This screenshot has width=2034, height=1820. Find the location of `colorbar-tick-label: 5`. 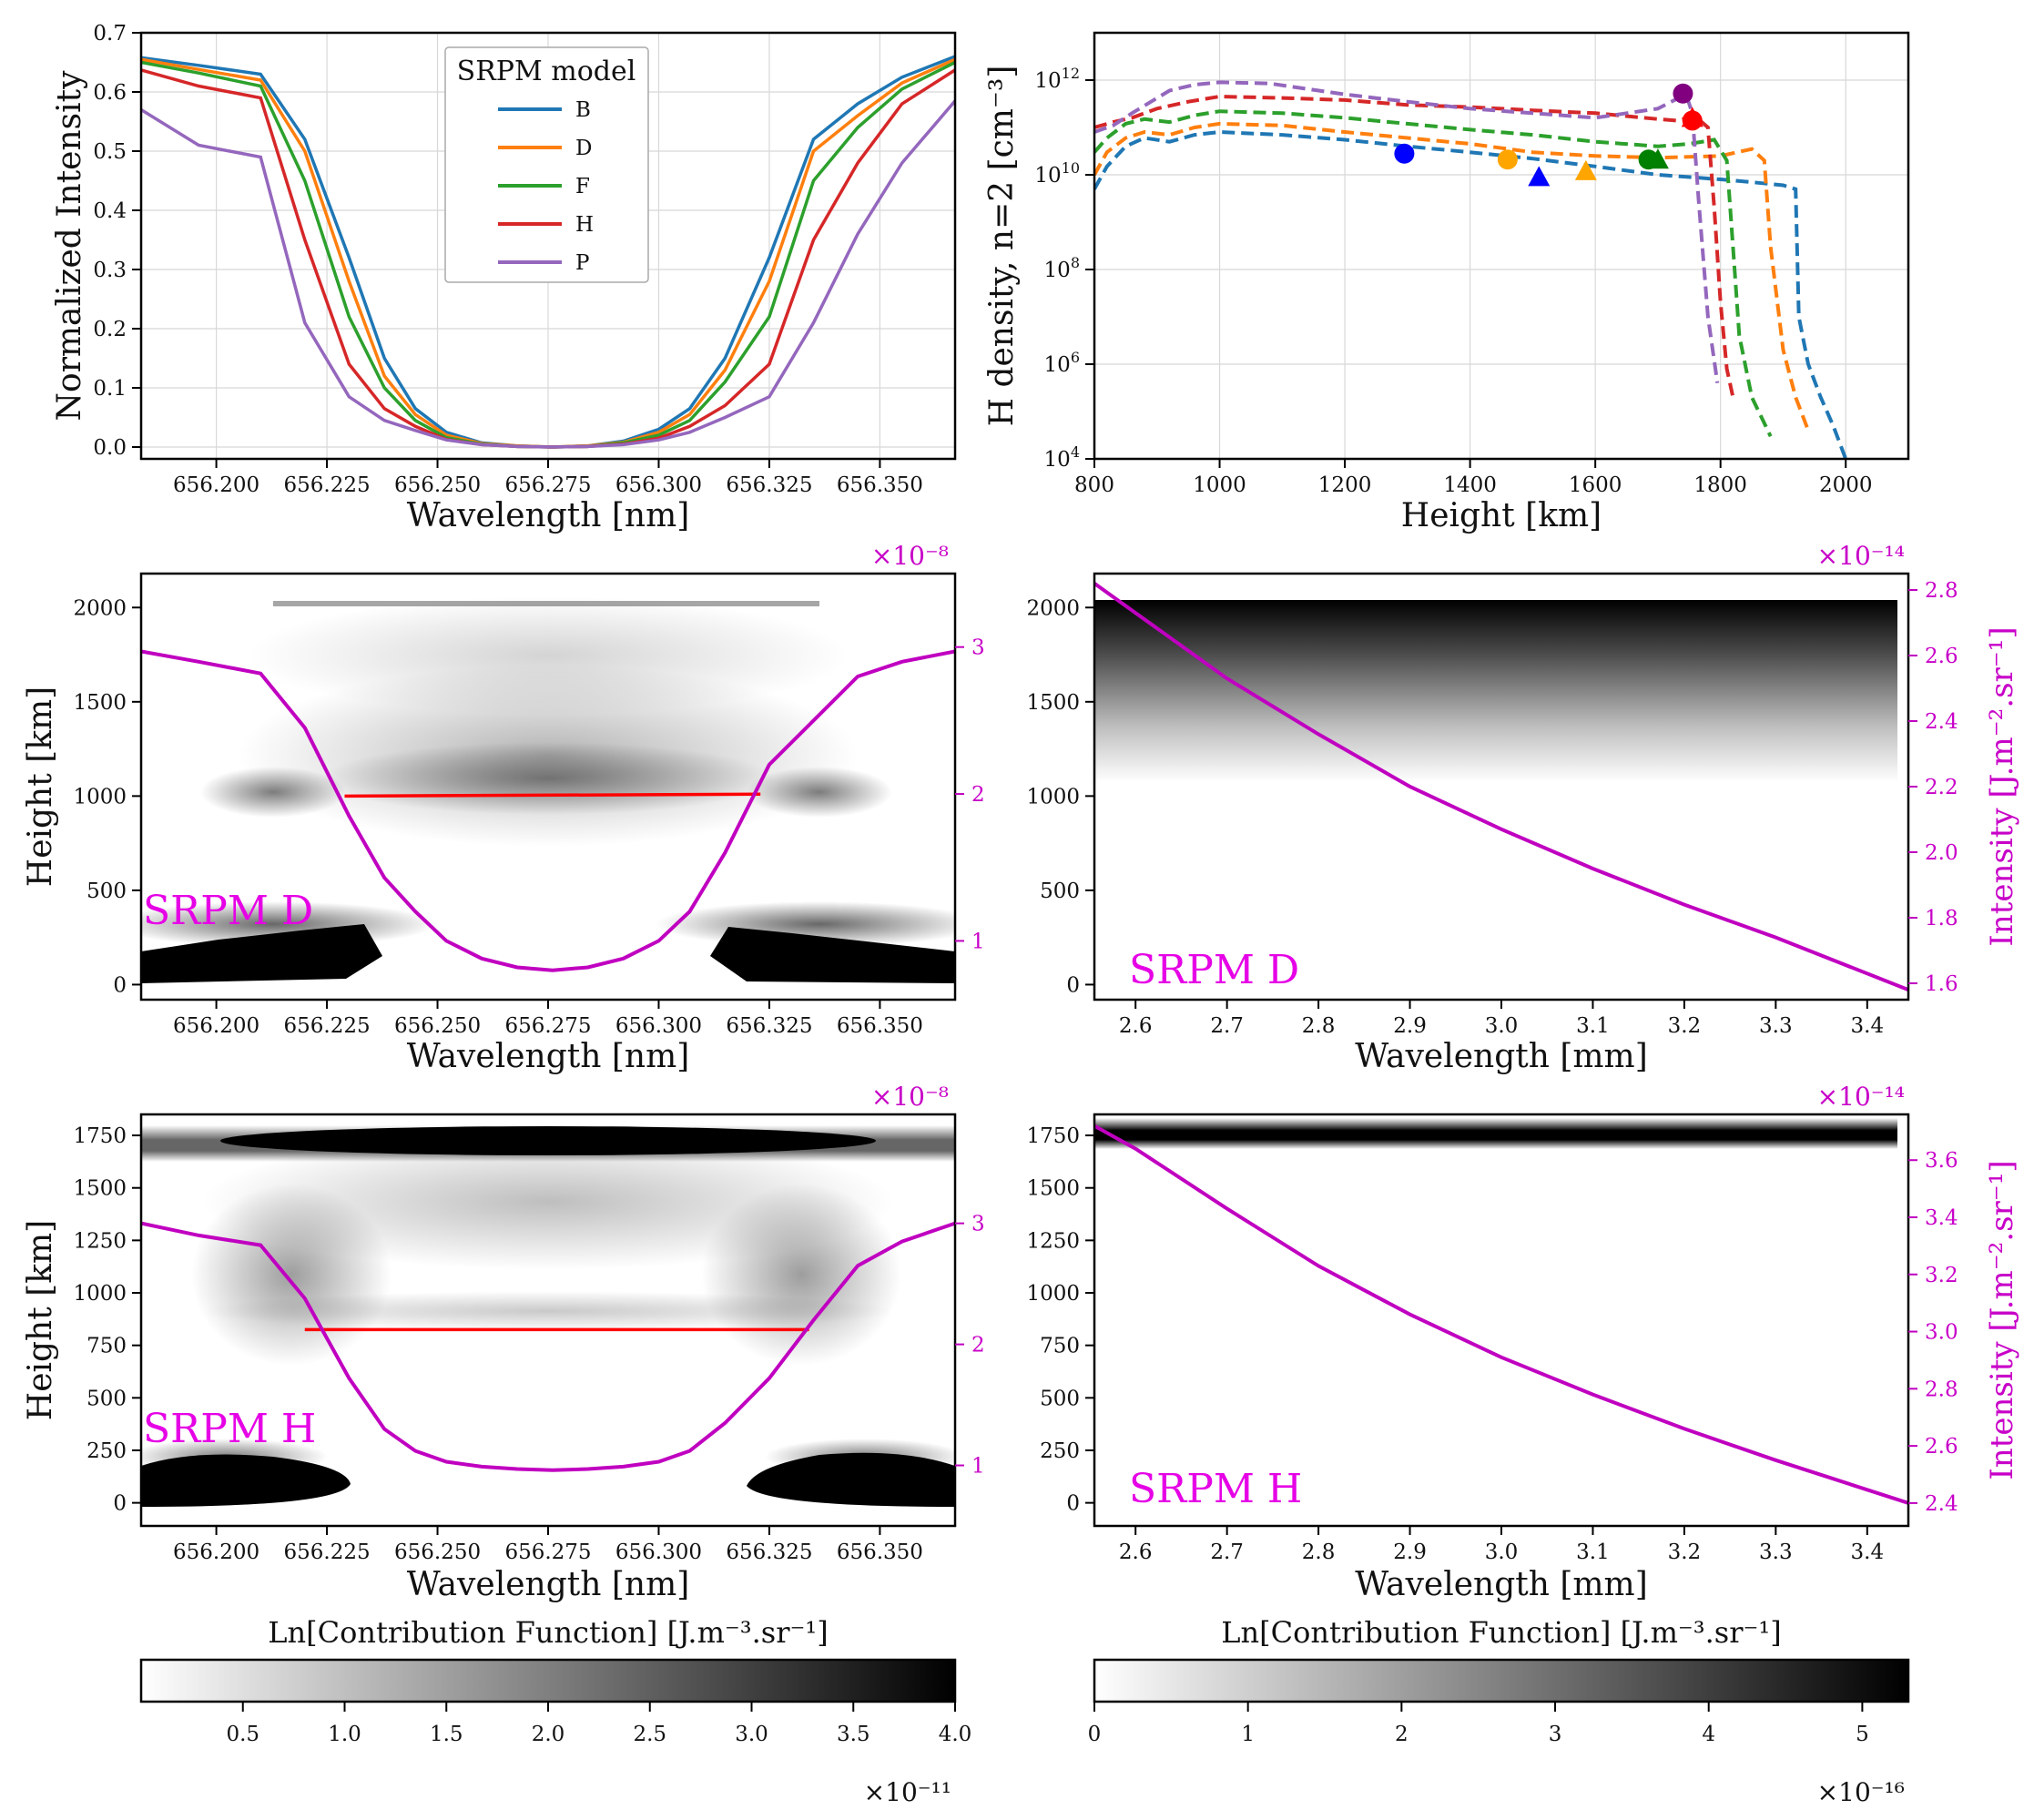

colorbar-tick-label: 5 is located at coordinates (1862, 1735).